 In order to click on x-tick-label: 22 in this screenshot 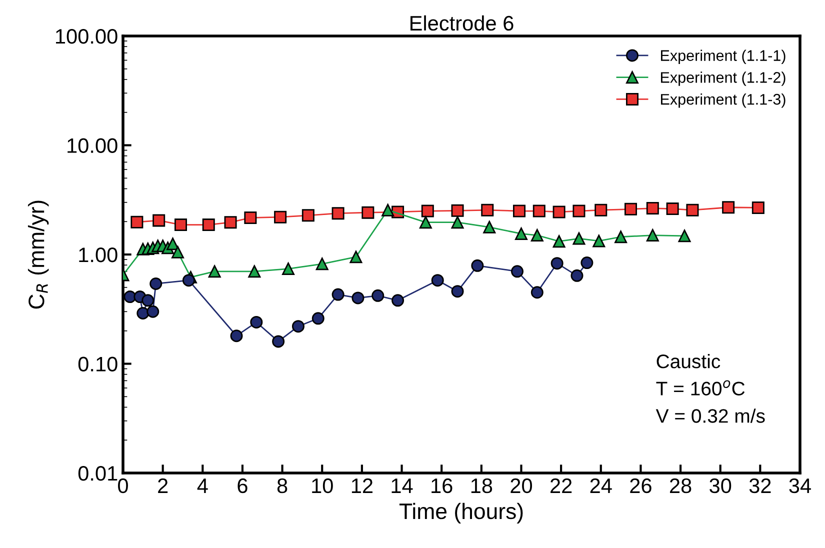, I will do `click(561, 485)`.